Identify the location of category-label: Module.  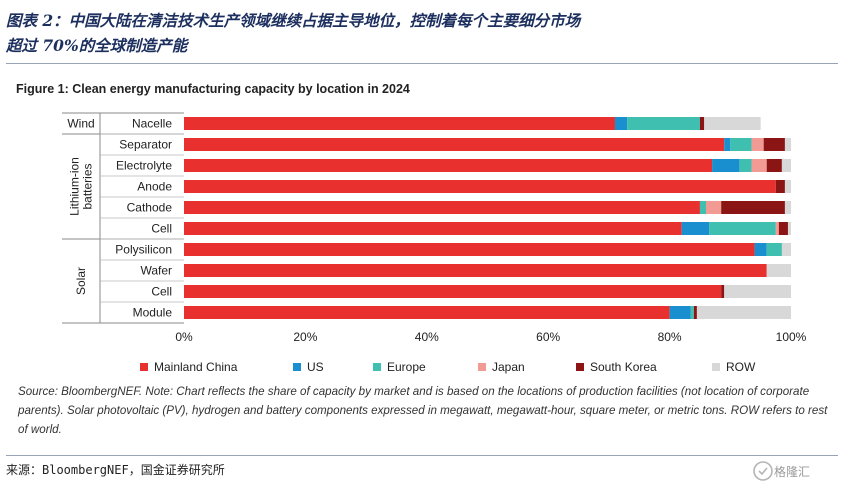
(153, 313).